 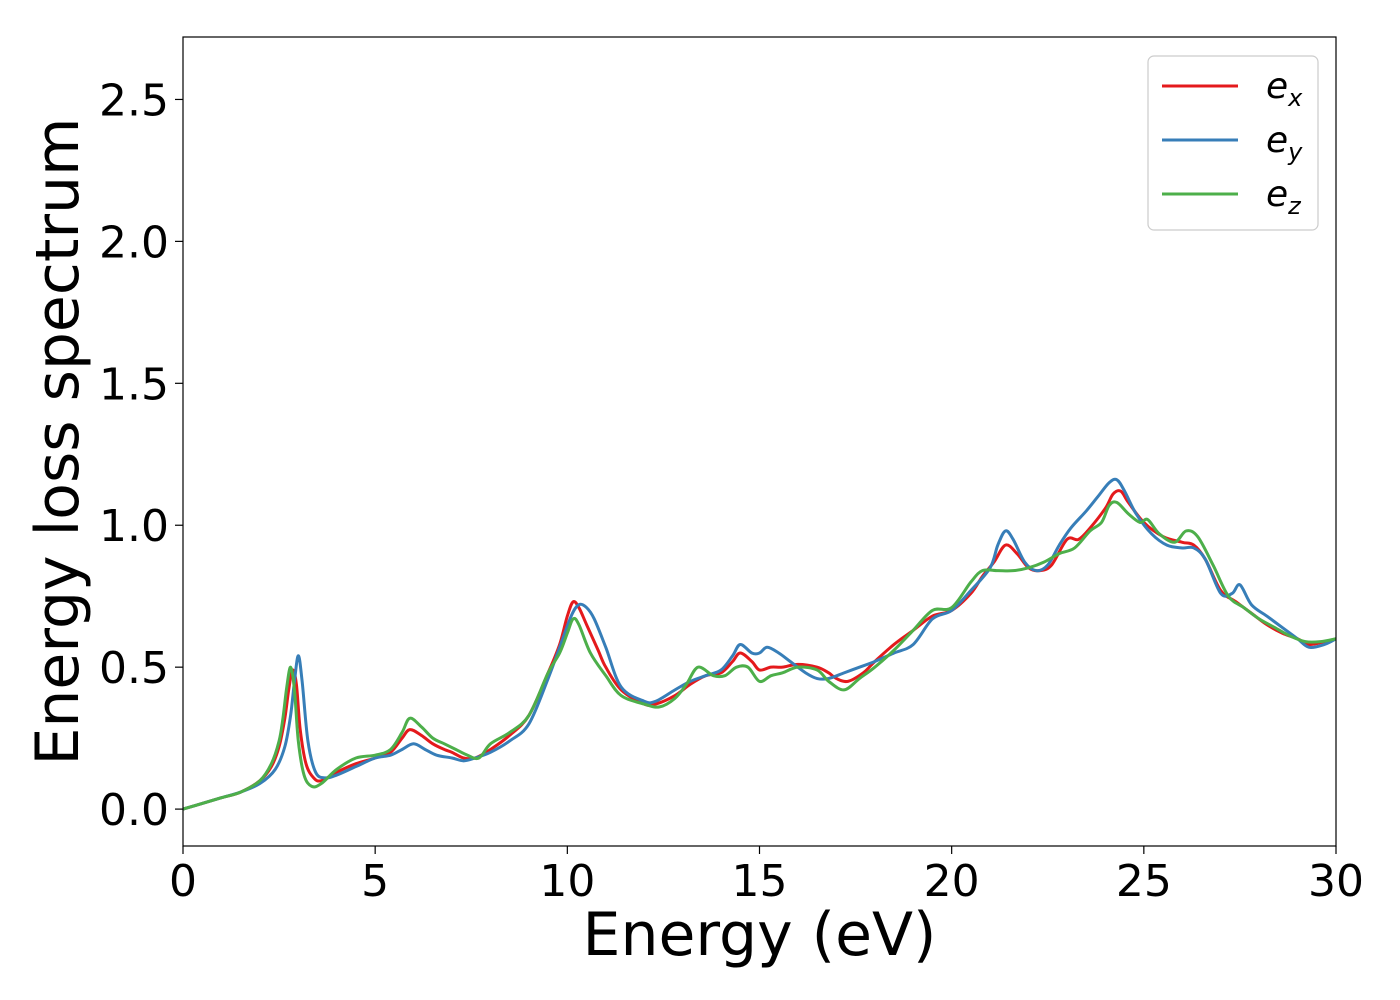 What do you see at coordinates (760, 935) in the screenshot?
I see `x-axis-title: Energy (eV)` at bounding box center [760, 935].